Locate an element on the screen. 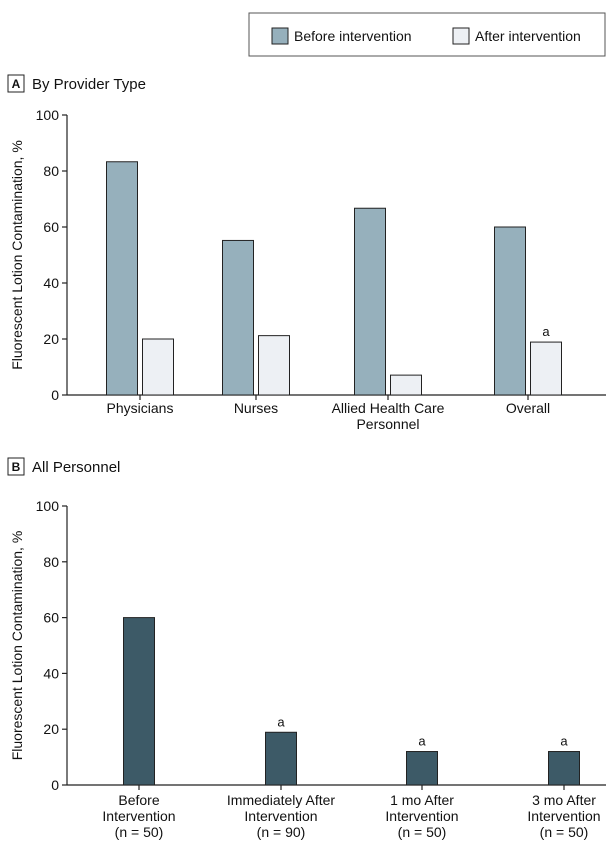 The width and height of the screenshot is (606, 849). panel-a-letter-box is located at coordinates (16, 83).